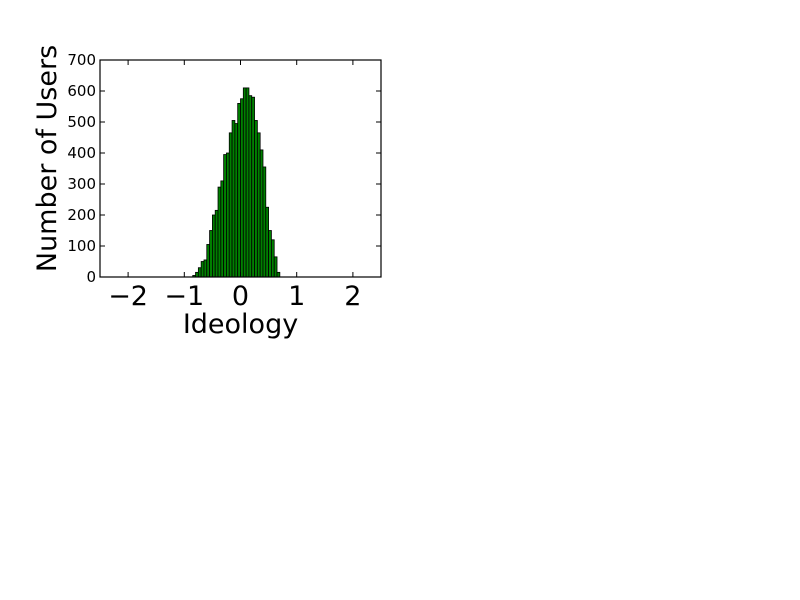  I want to click on y-tick-label: 700, so click(81, 60).